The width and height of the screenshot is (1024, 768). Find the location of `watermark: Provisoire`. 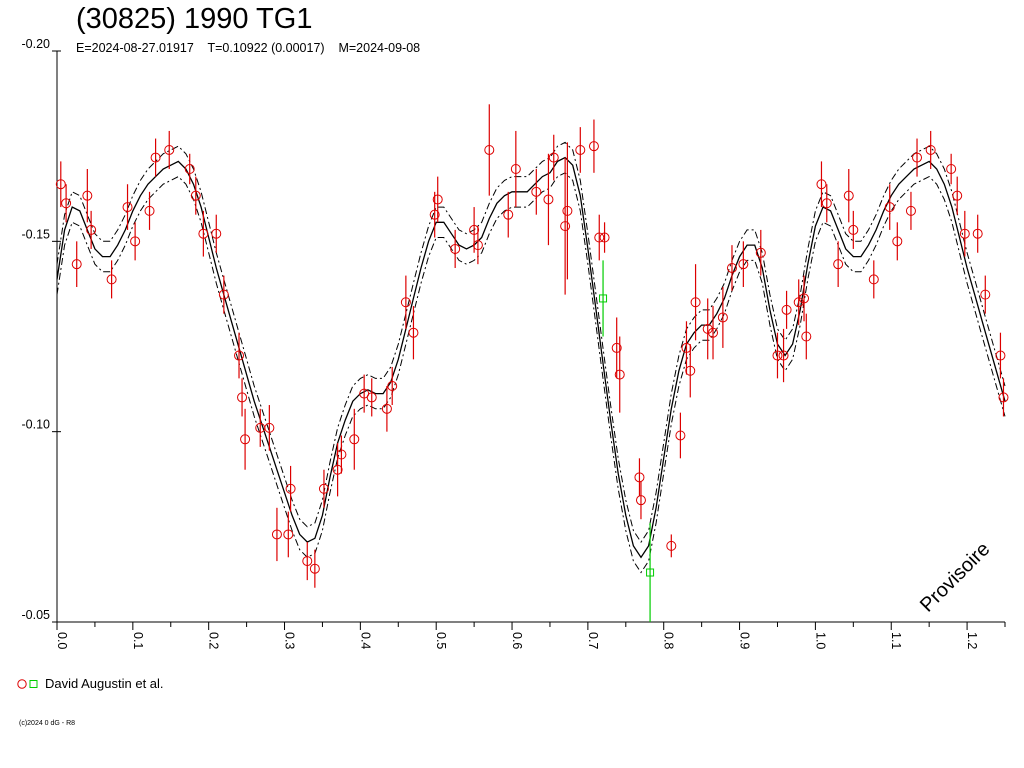

watermark: Provisoire is located at coordinates (955, 577).